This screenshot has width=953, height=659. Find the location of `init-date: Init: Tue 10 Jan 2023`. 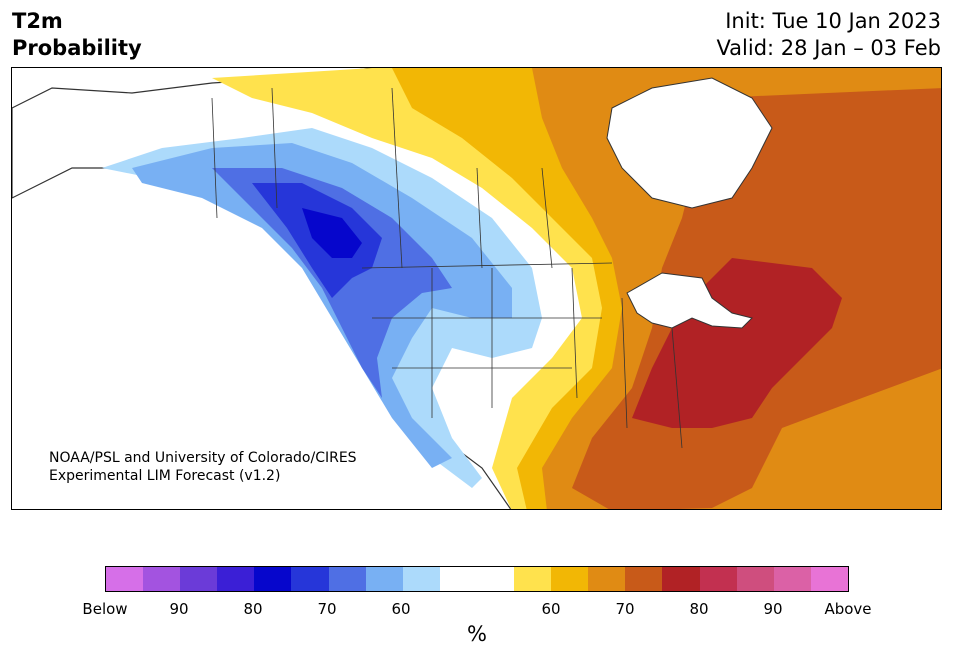

init-date: Init: Tue 10 Jan 2023 is located at coordinates (833, 21).